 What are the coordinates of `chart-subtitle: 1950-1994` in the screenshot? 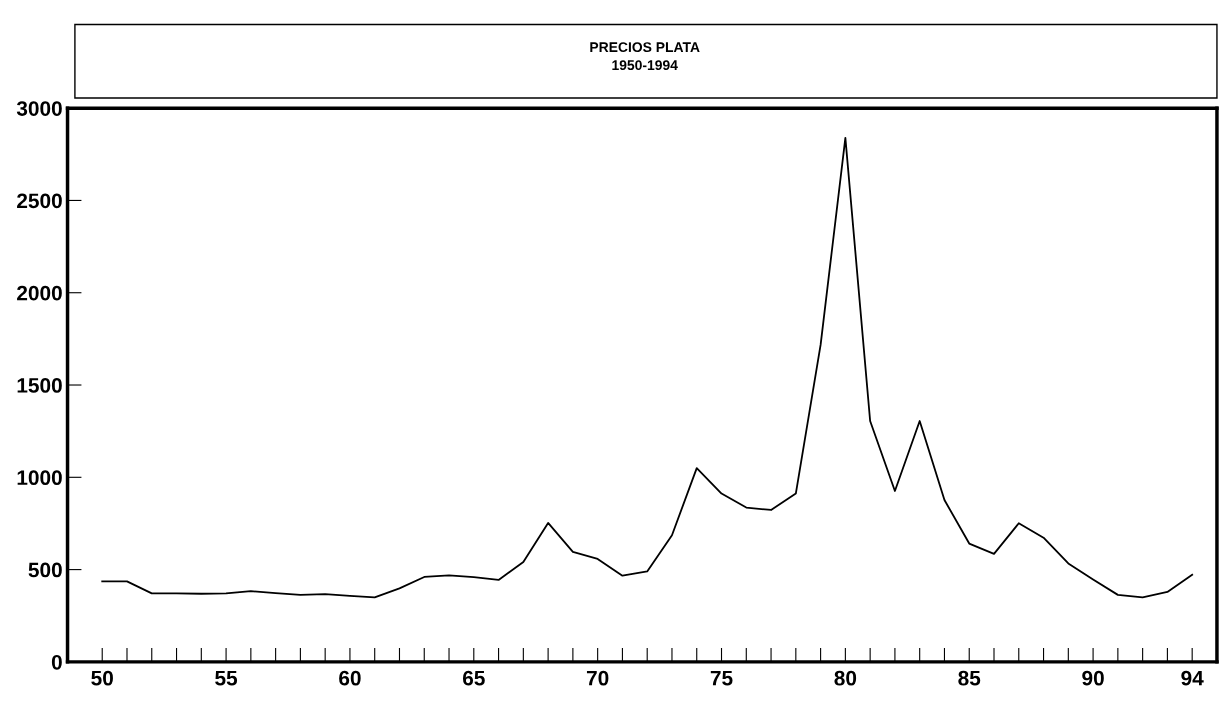 It's located at (645, 65).